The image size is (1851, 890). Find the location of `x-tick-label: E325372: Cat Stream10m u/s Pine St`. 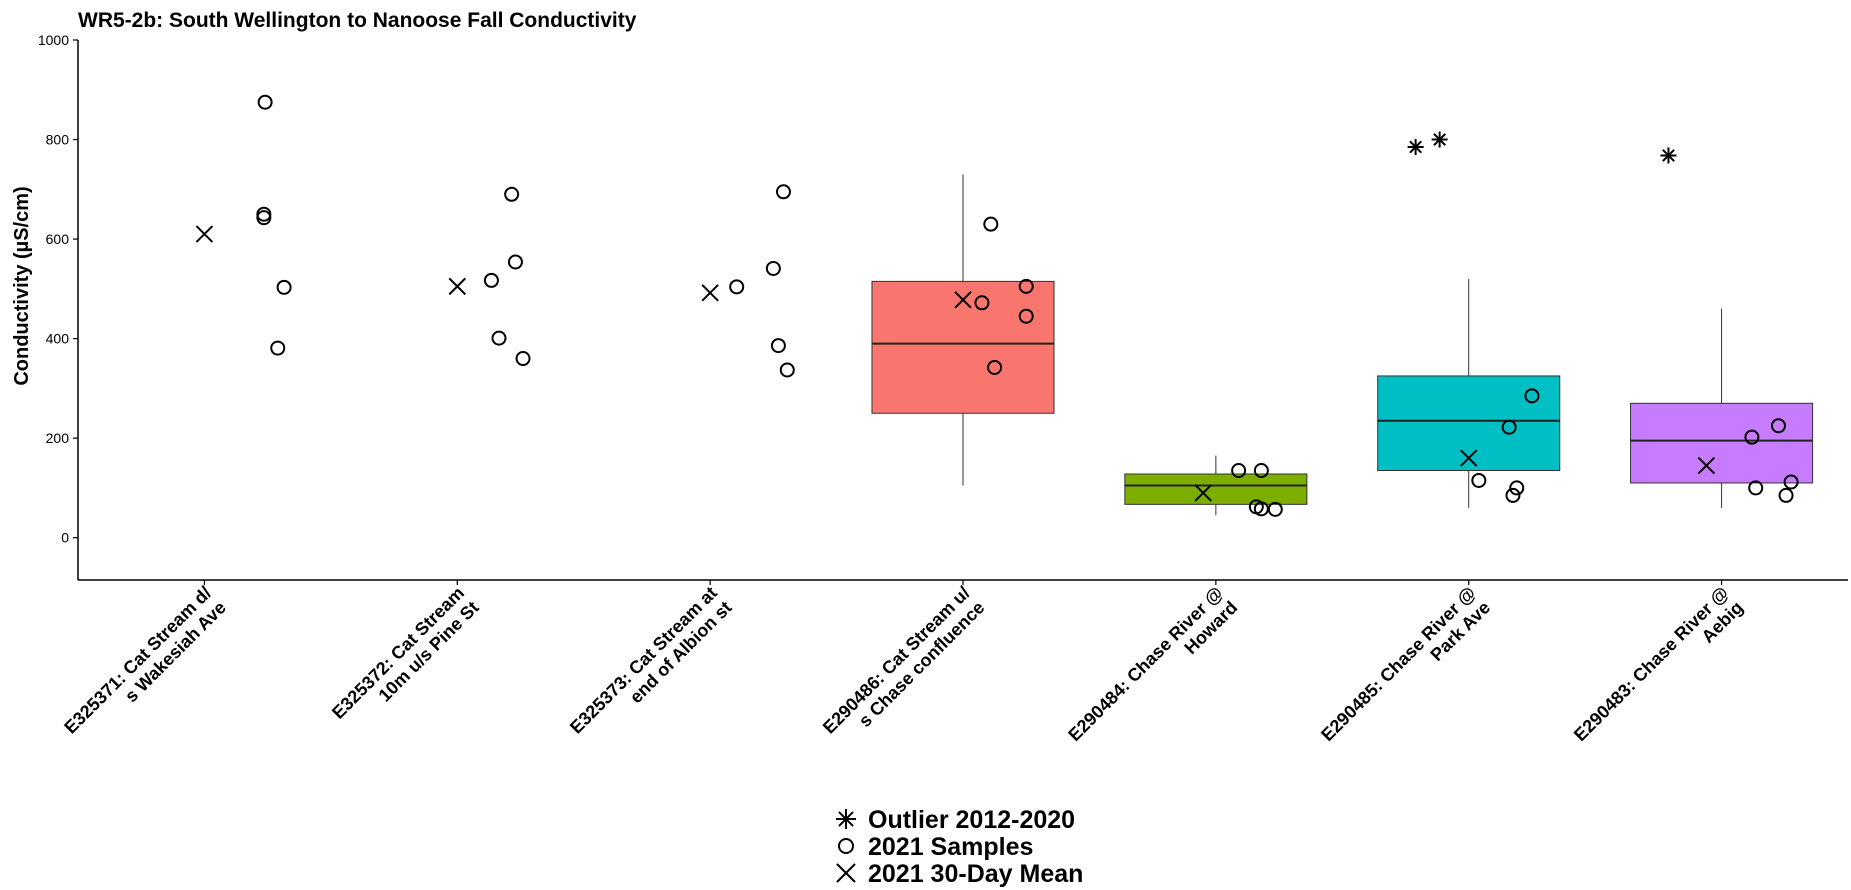

x-tick-label: E325372: Cat Stream10m u/s Pine St is located at coordinates (405, 660).